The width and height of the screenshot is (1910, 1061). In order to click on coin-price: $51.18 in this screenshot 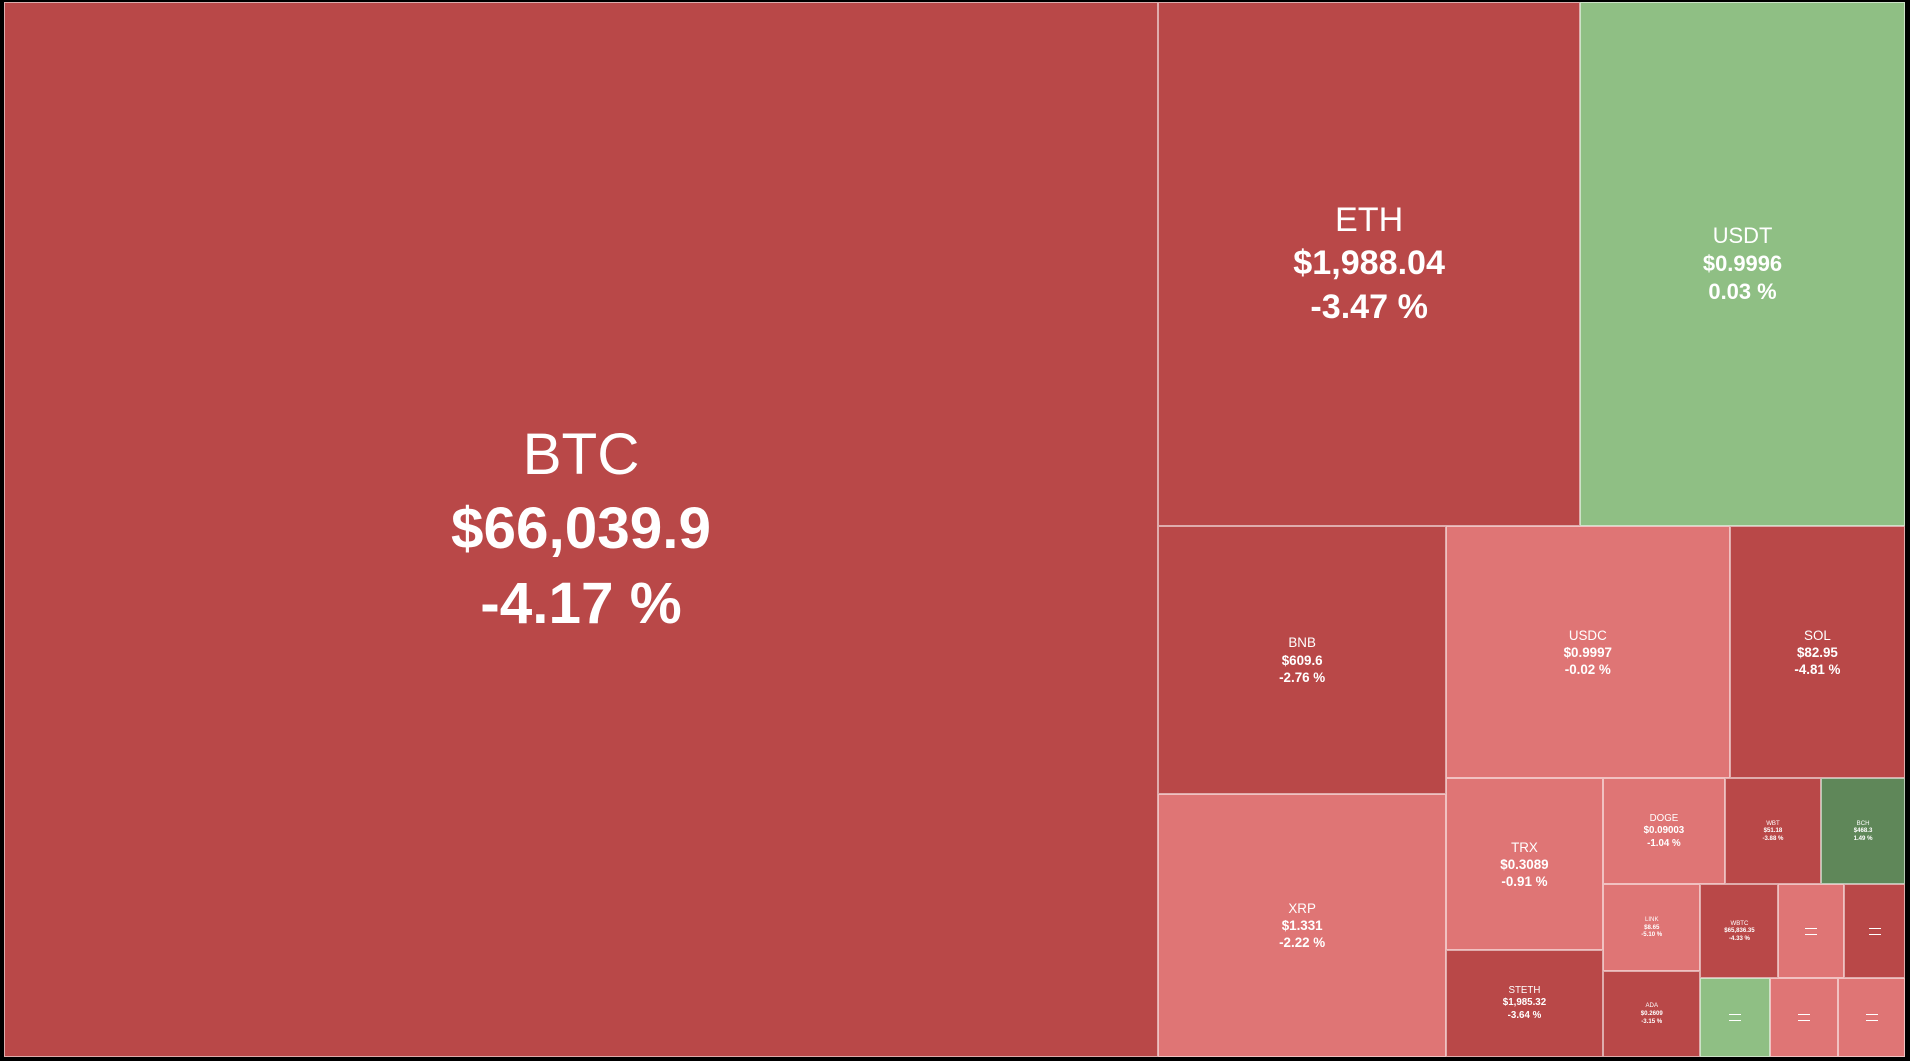, I will do `click(1773, 831)`.